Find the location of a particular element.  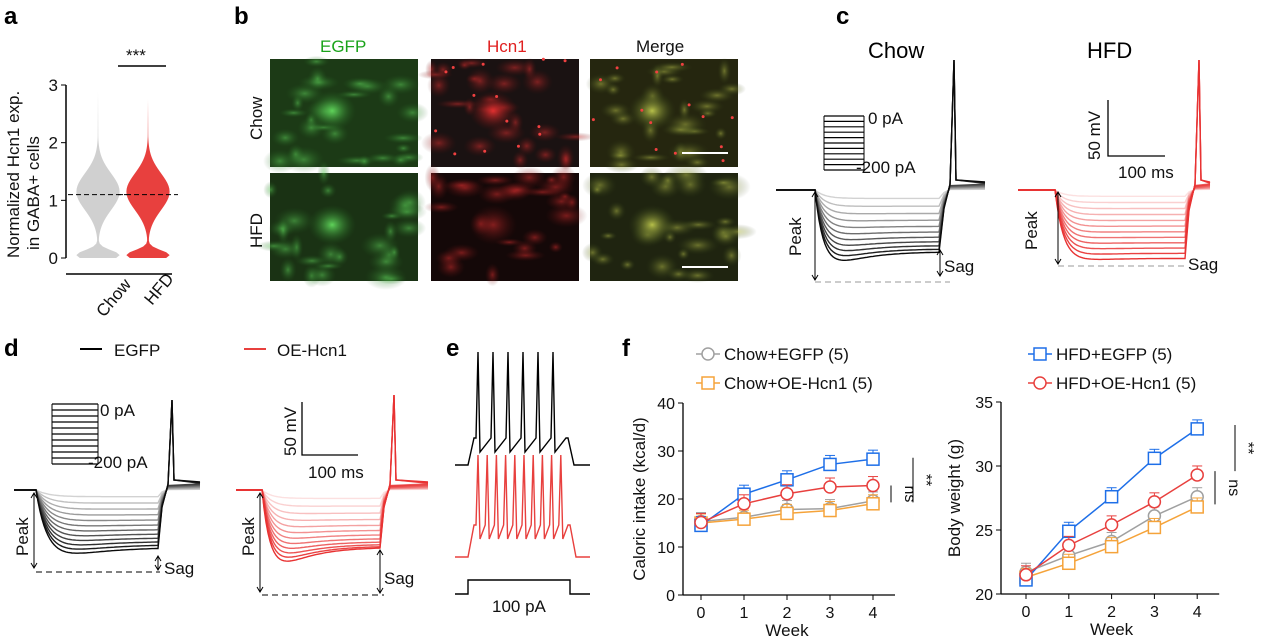

y-tick-label: 40 is located at coordinates (666, 404).